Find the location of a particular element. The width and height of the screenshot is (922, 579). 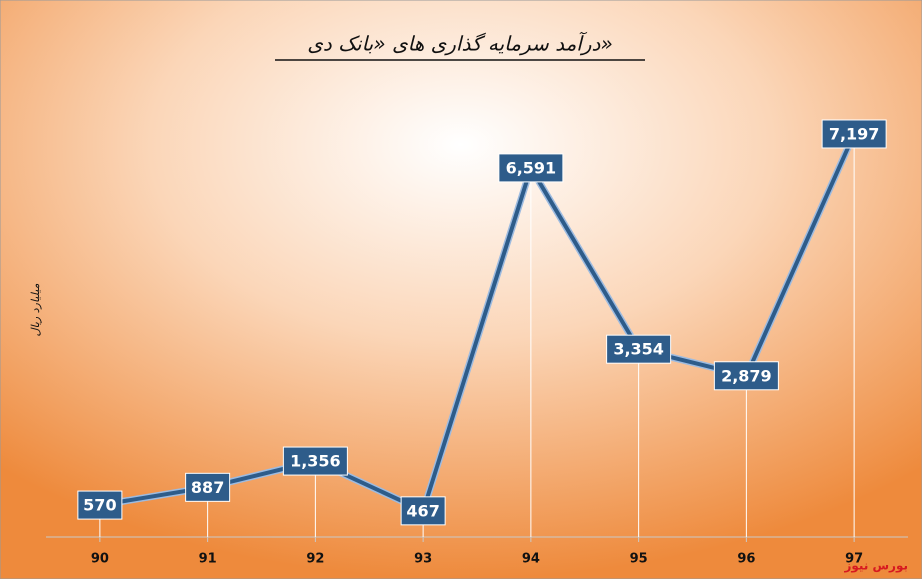

x-tick-label: 97 is located at coordinates (854, 559).